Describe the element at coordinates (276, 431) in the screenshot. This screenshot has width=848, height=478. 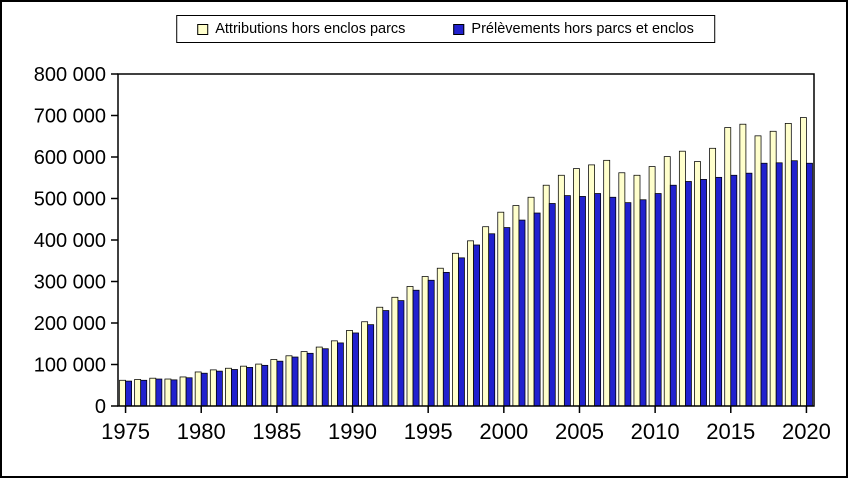
I see `x-tick-label: 1985` at that location.